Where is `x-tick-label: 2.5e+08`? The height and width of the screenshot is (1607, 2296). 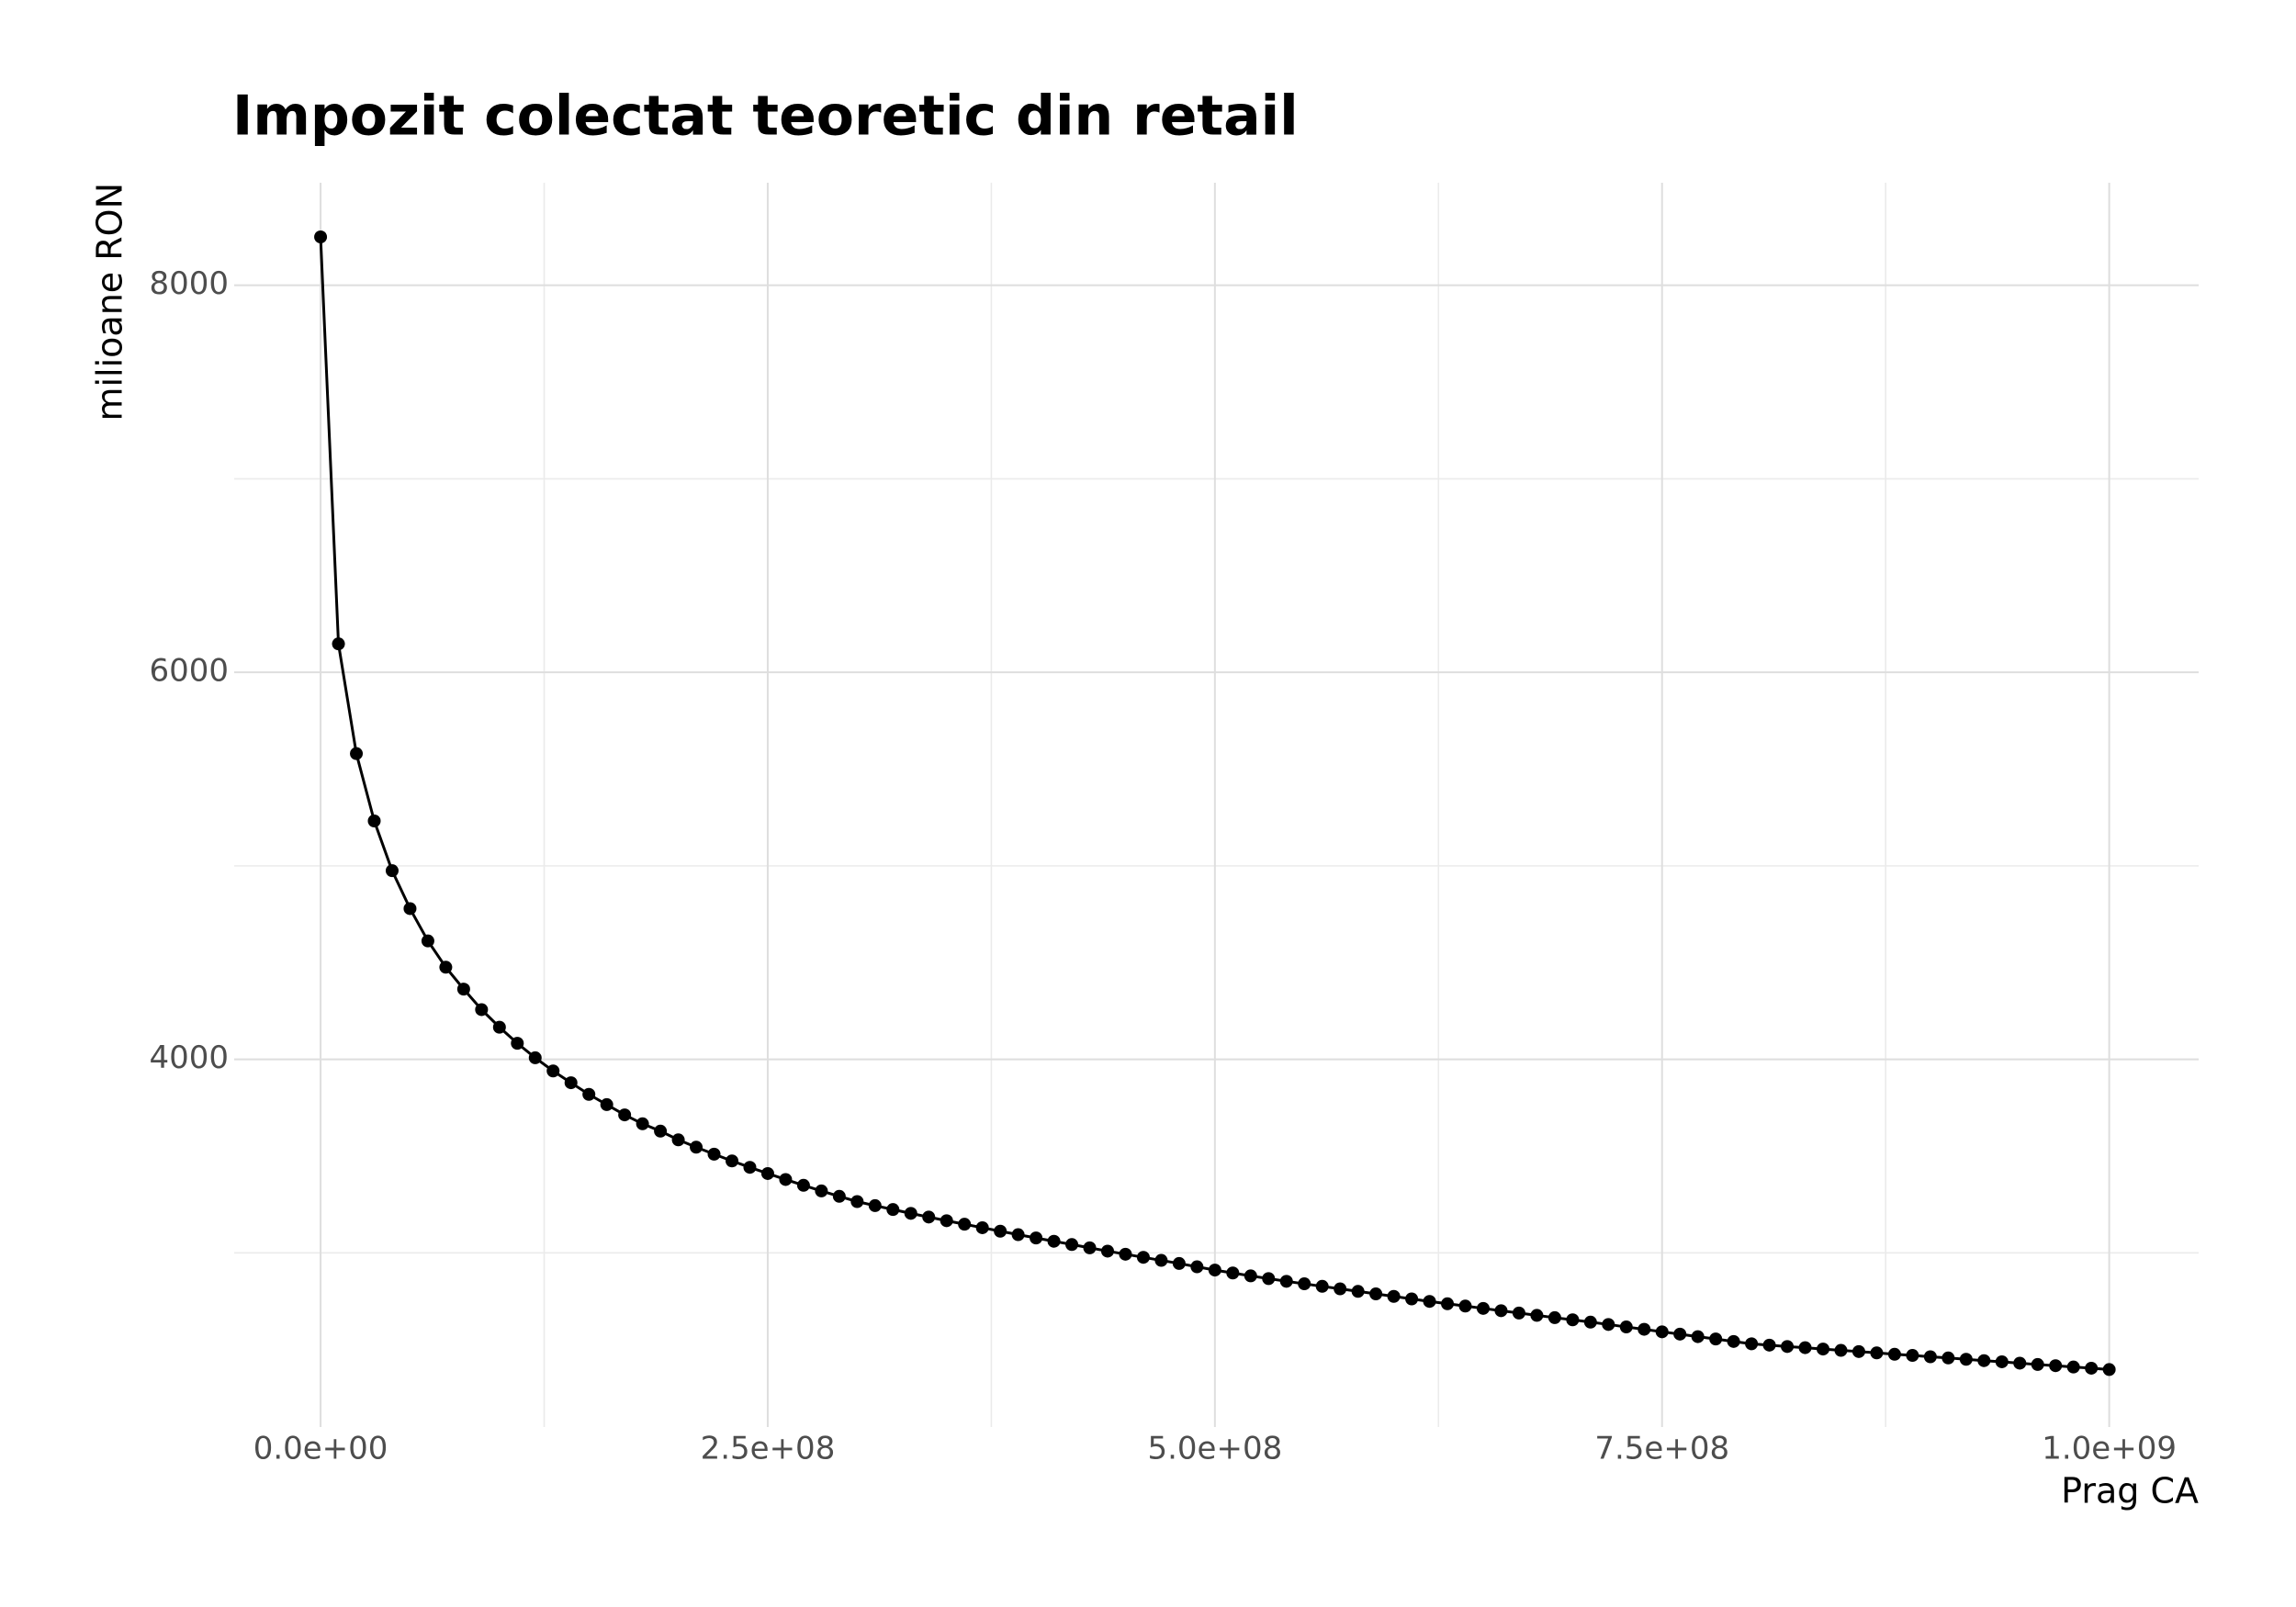
x-tick-label: 2.5e+08 is located at coordinates (768, 1449).